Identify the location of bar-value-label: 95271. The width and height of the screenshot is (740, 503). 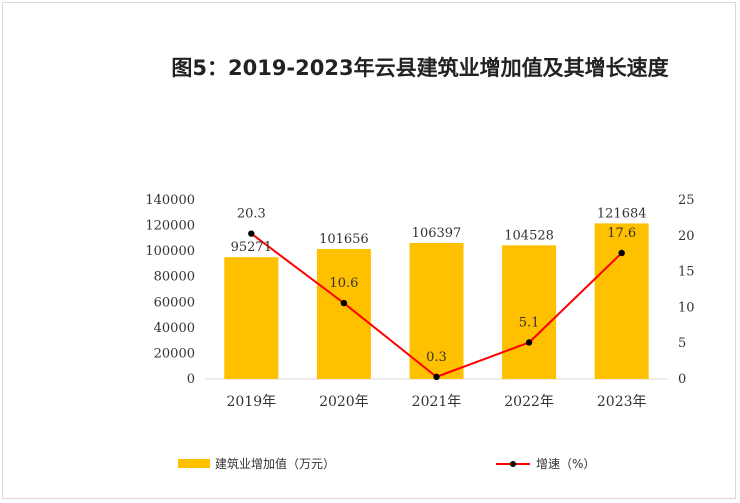
(251, 247).